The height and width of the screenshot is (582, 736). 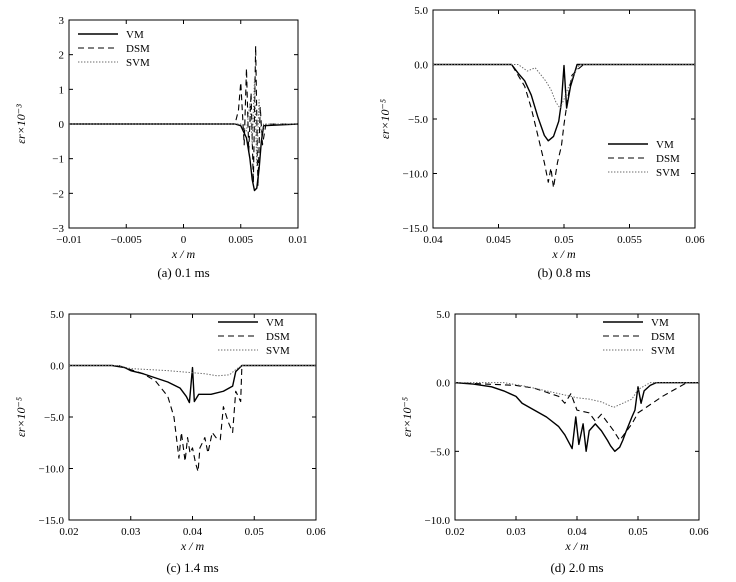 What do you see at coordinates (240, 240) in the screenshot?
I see `x-tick-label: 0.005` at bounding box center [240, 240].